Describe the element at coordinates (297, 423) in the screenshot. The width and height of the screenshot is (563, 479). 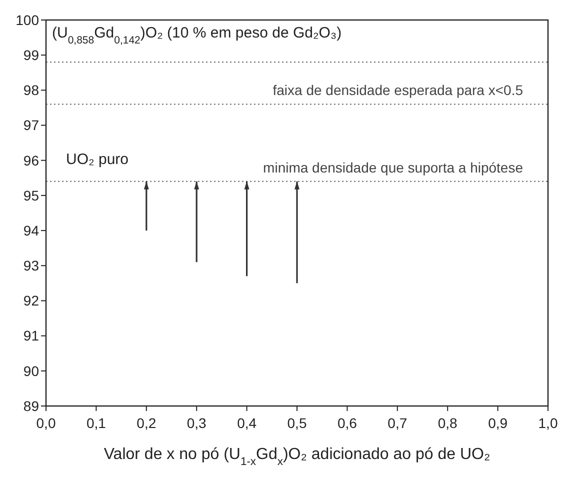
I see `x-tick-label: 0,5` at that location.